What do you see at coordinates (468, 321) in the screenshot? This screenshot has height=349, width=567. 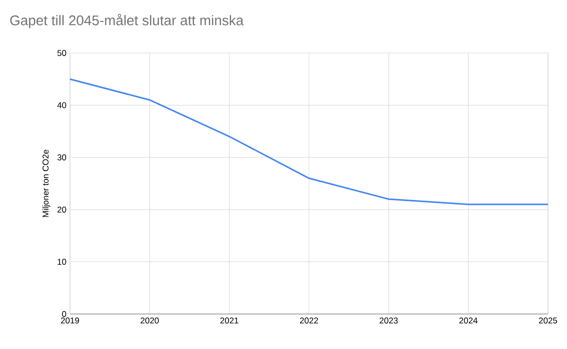 I see `x-tick-label: 2024` at bounding box center [468, 321].